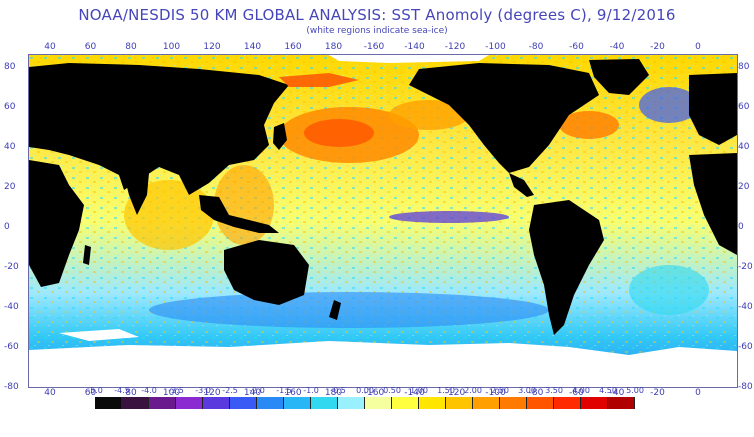  I want to click on west-africa, so click(713, 204).